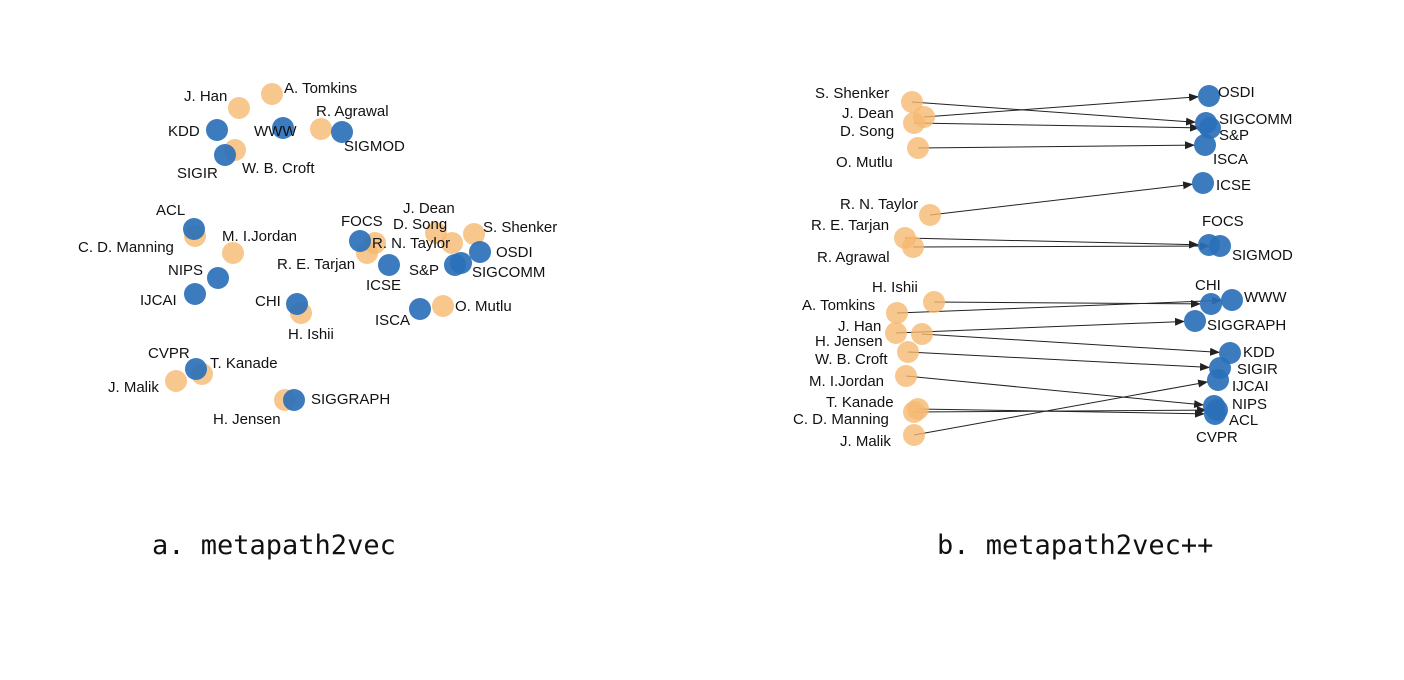 This screenshot has height=680, width=1404. I want to click on arrow-d-song-to-sandp, so click(1057, 127).